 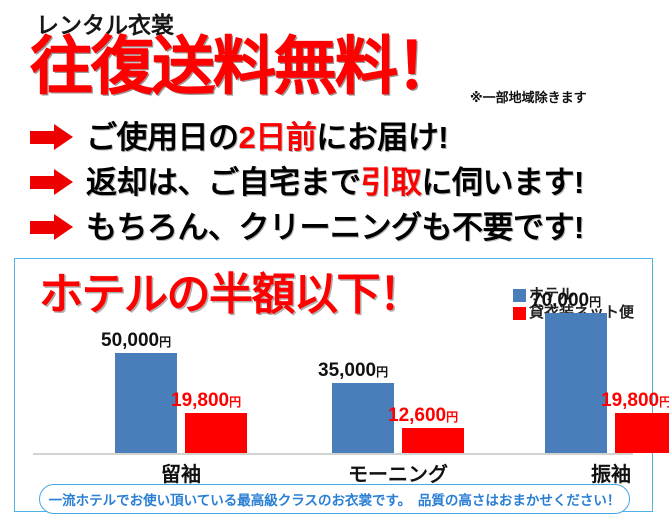 I want to click on bar-モーニング-貸衣装ネット便, so click(x=433, y=440).